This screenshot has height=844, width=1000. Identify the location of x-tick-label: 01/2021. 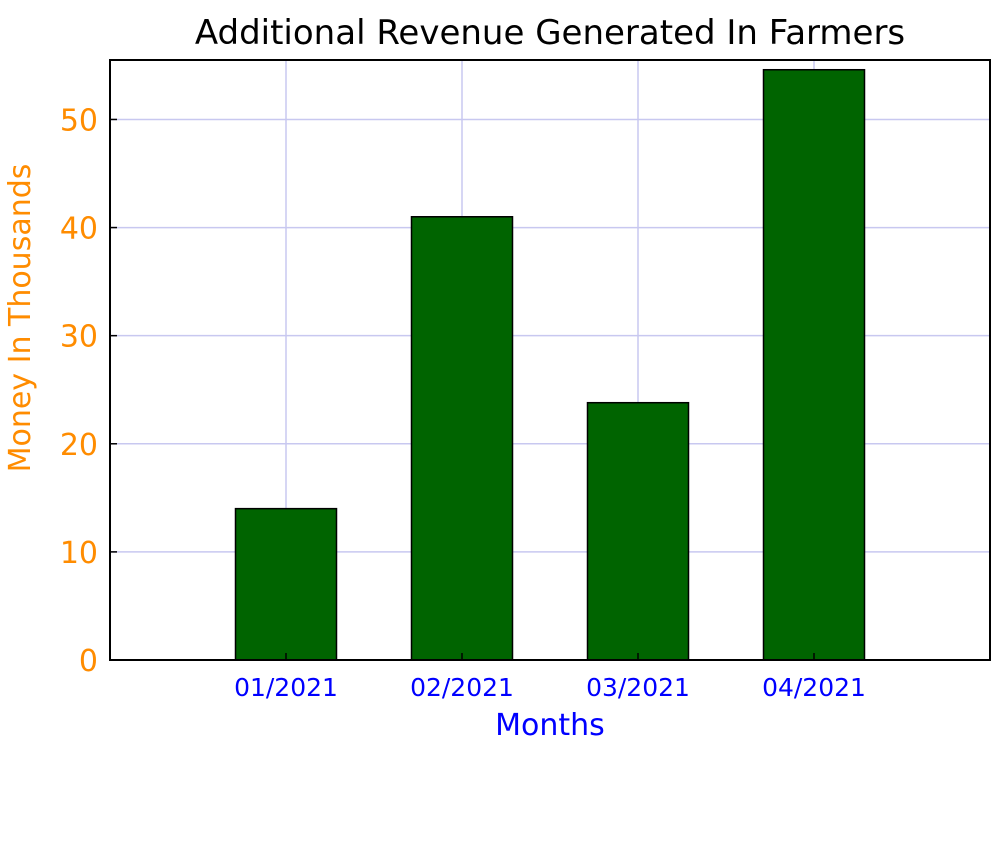
(286, 687).